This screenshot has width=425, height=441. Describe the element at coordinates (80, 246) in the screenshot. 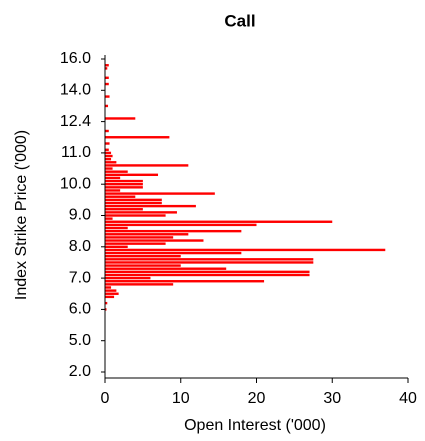

I see `y-tick-label: 8.0` at that location.